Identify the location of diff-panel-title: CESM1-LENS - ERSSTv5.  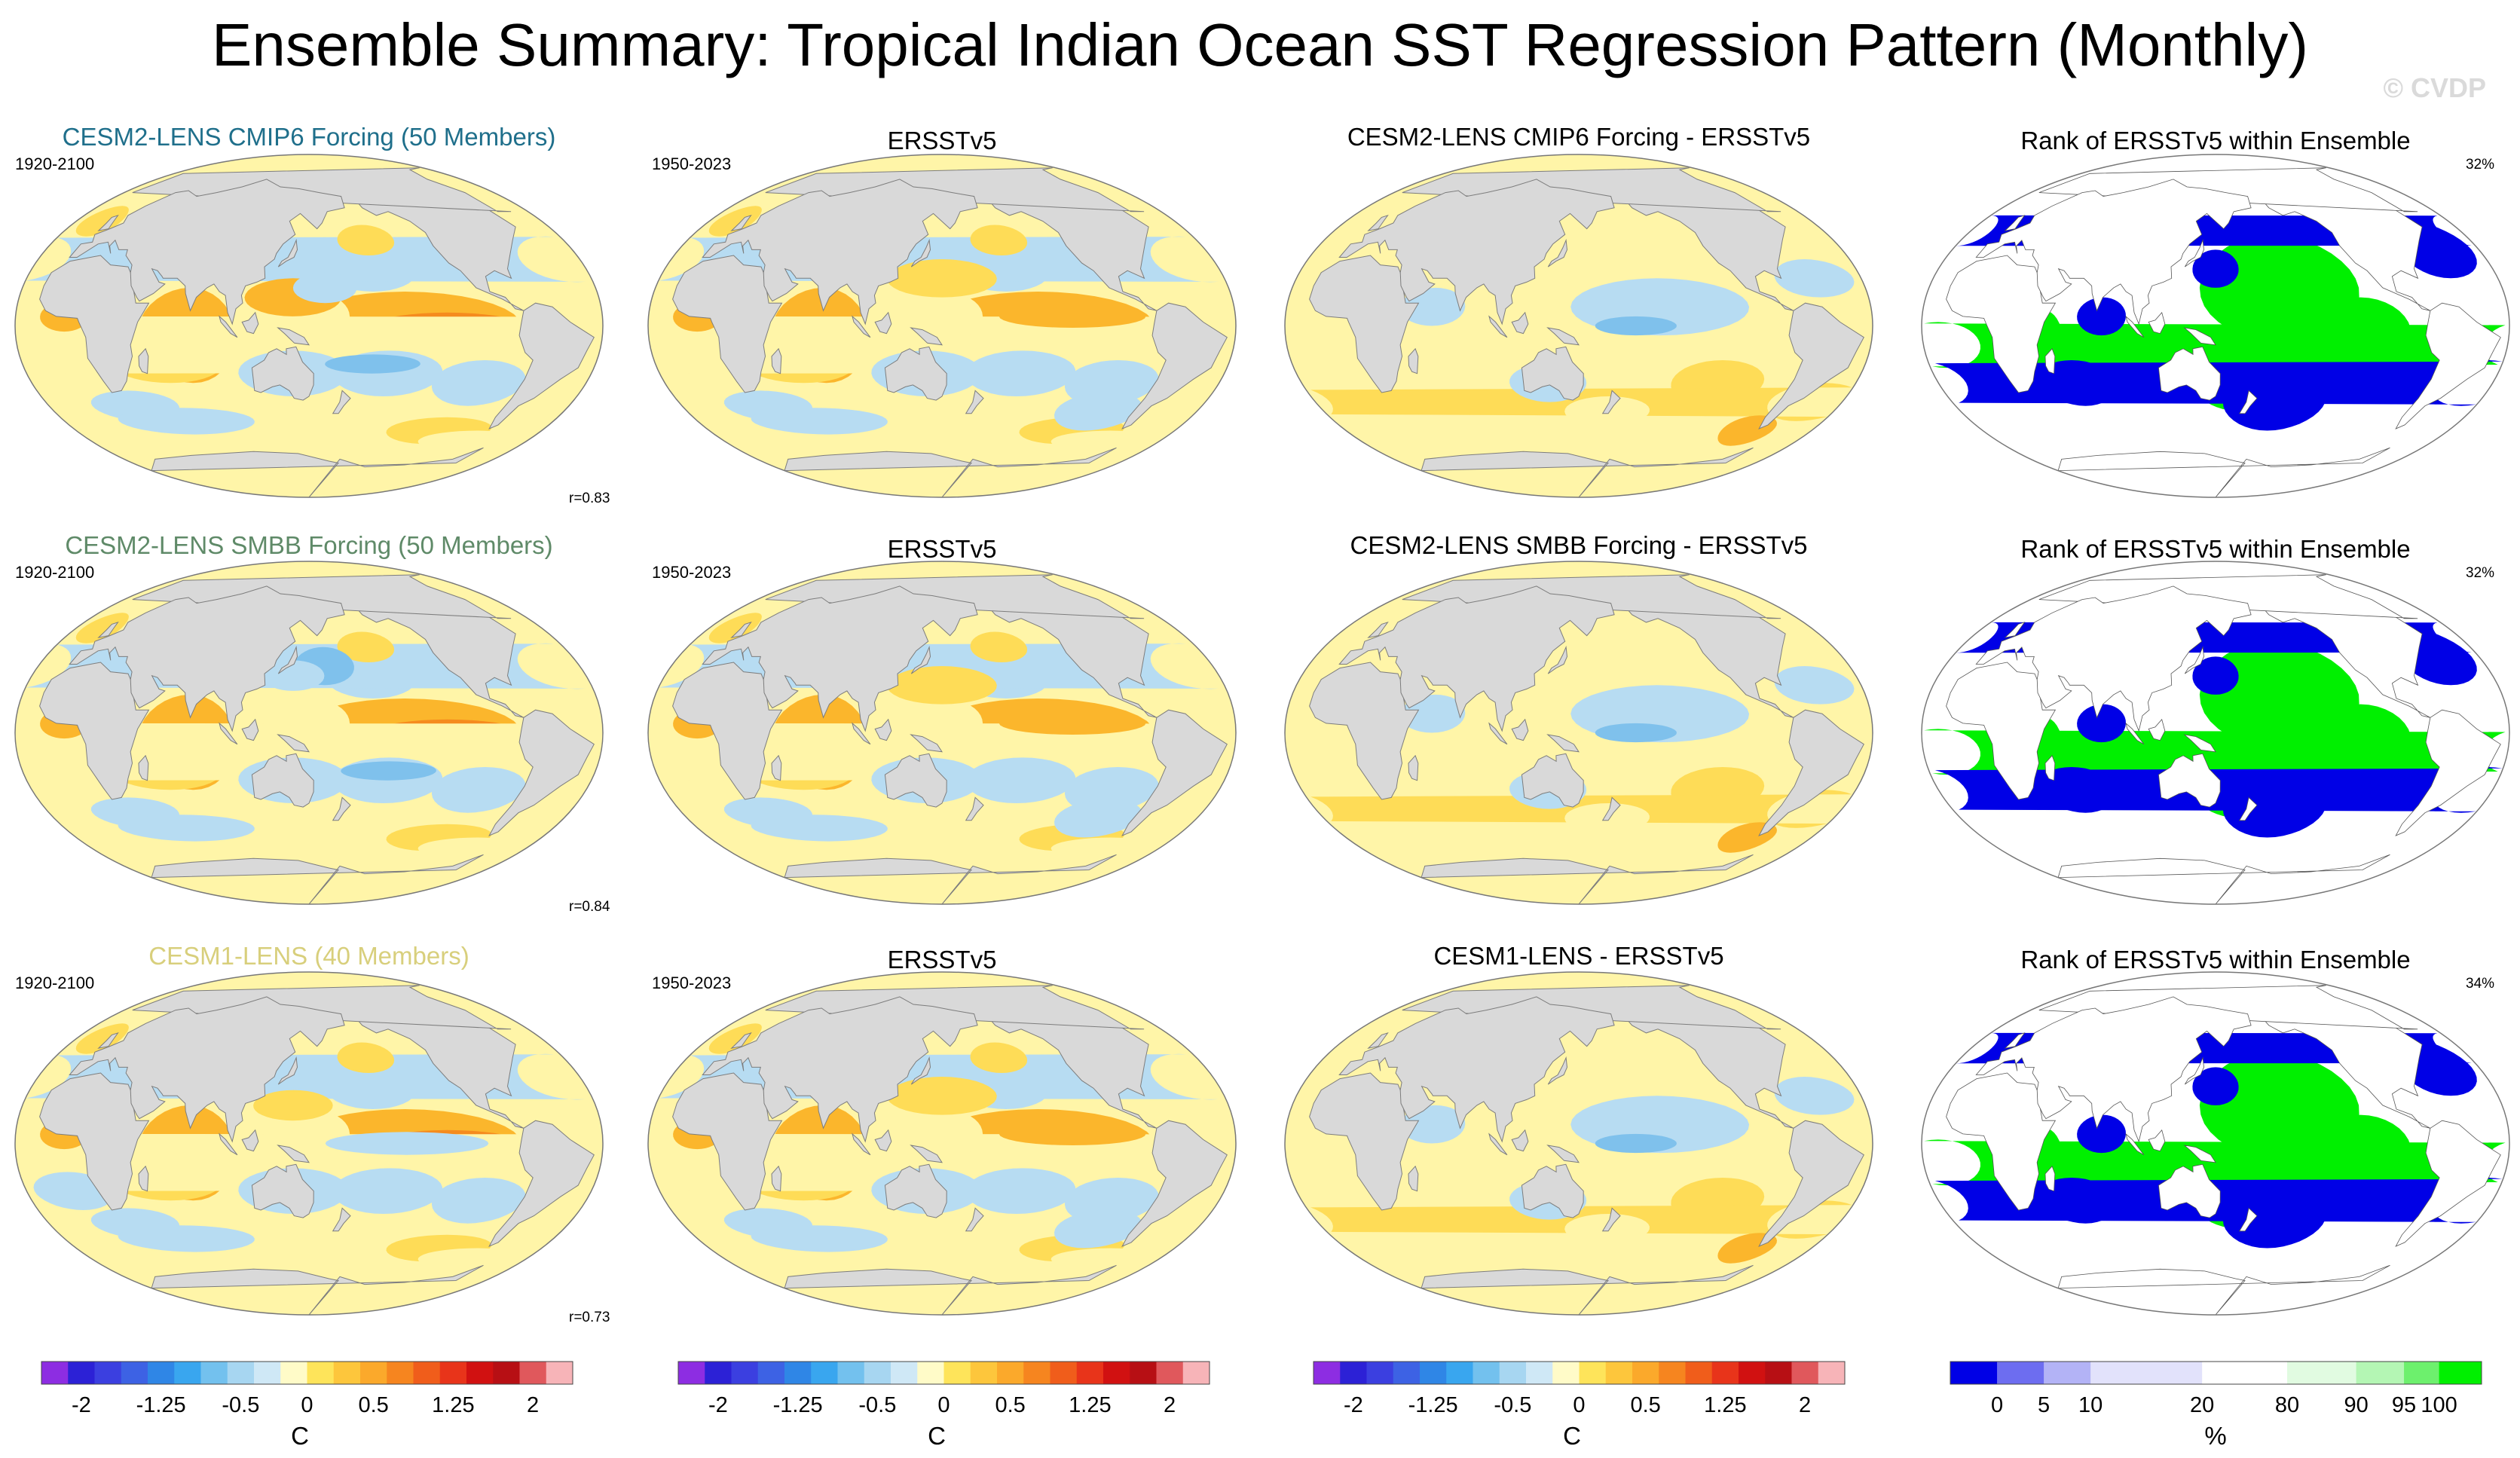
(1578, 956).